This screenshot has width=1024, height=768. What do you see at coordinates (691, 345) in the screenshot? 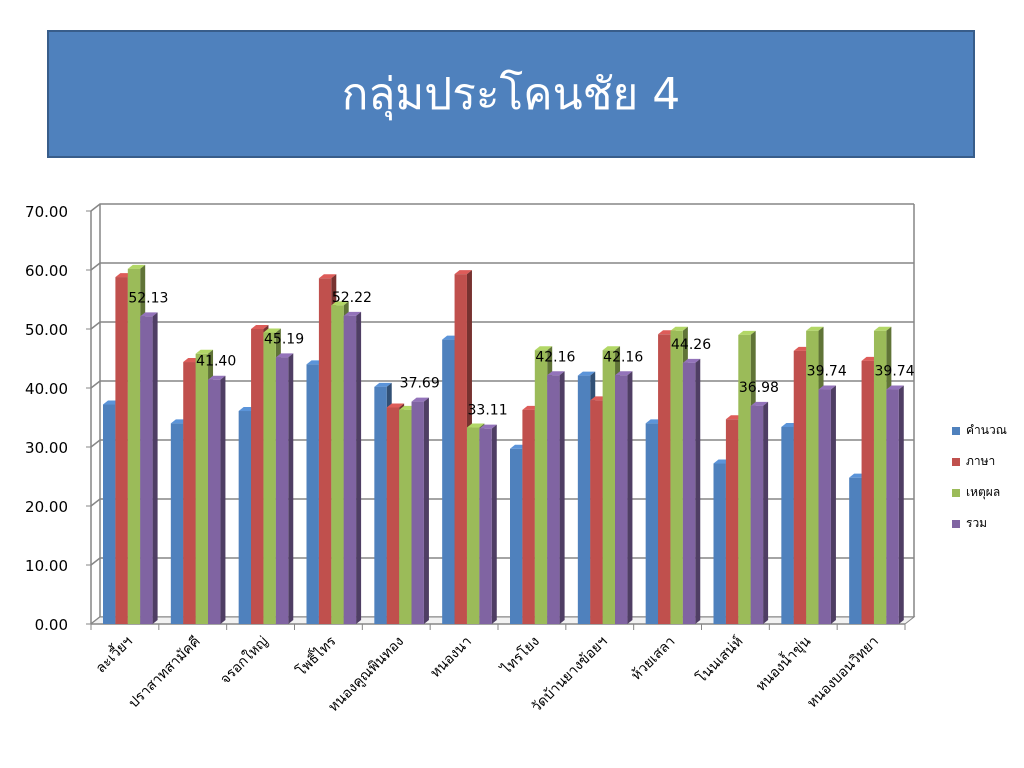
I see `data-label: 44.26` at bounding box center [691, 345].